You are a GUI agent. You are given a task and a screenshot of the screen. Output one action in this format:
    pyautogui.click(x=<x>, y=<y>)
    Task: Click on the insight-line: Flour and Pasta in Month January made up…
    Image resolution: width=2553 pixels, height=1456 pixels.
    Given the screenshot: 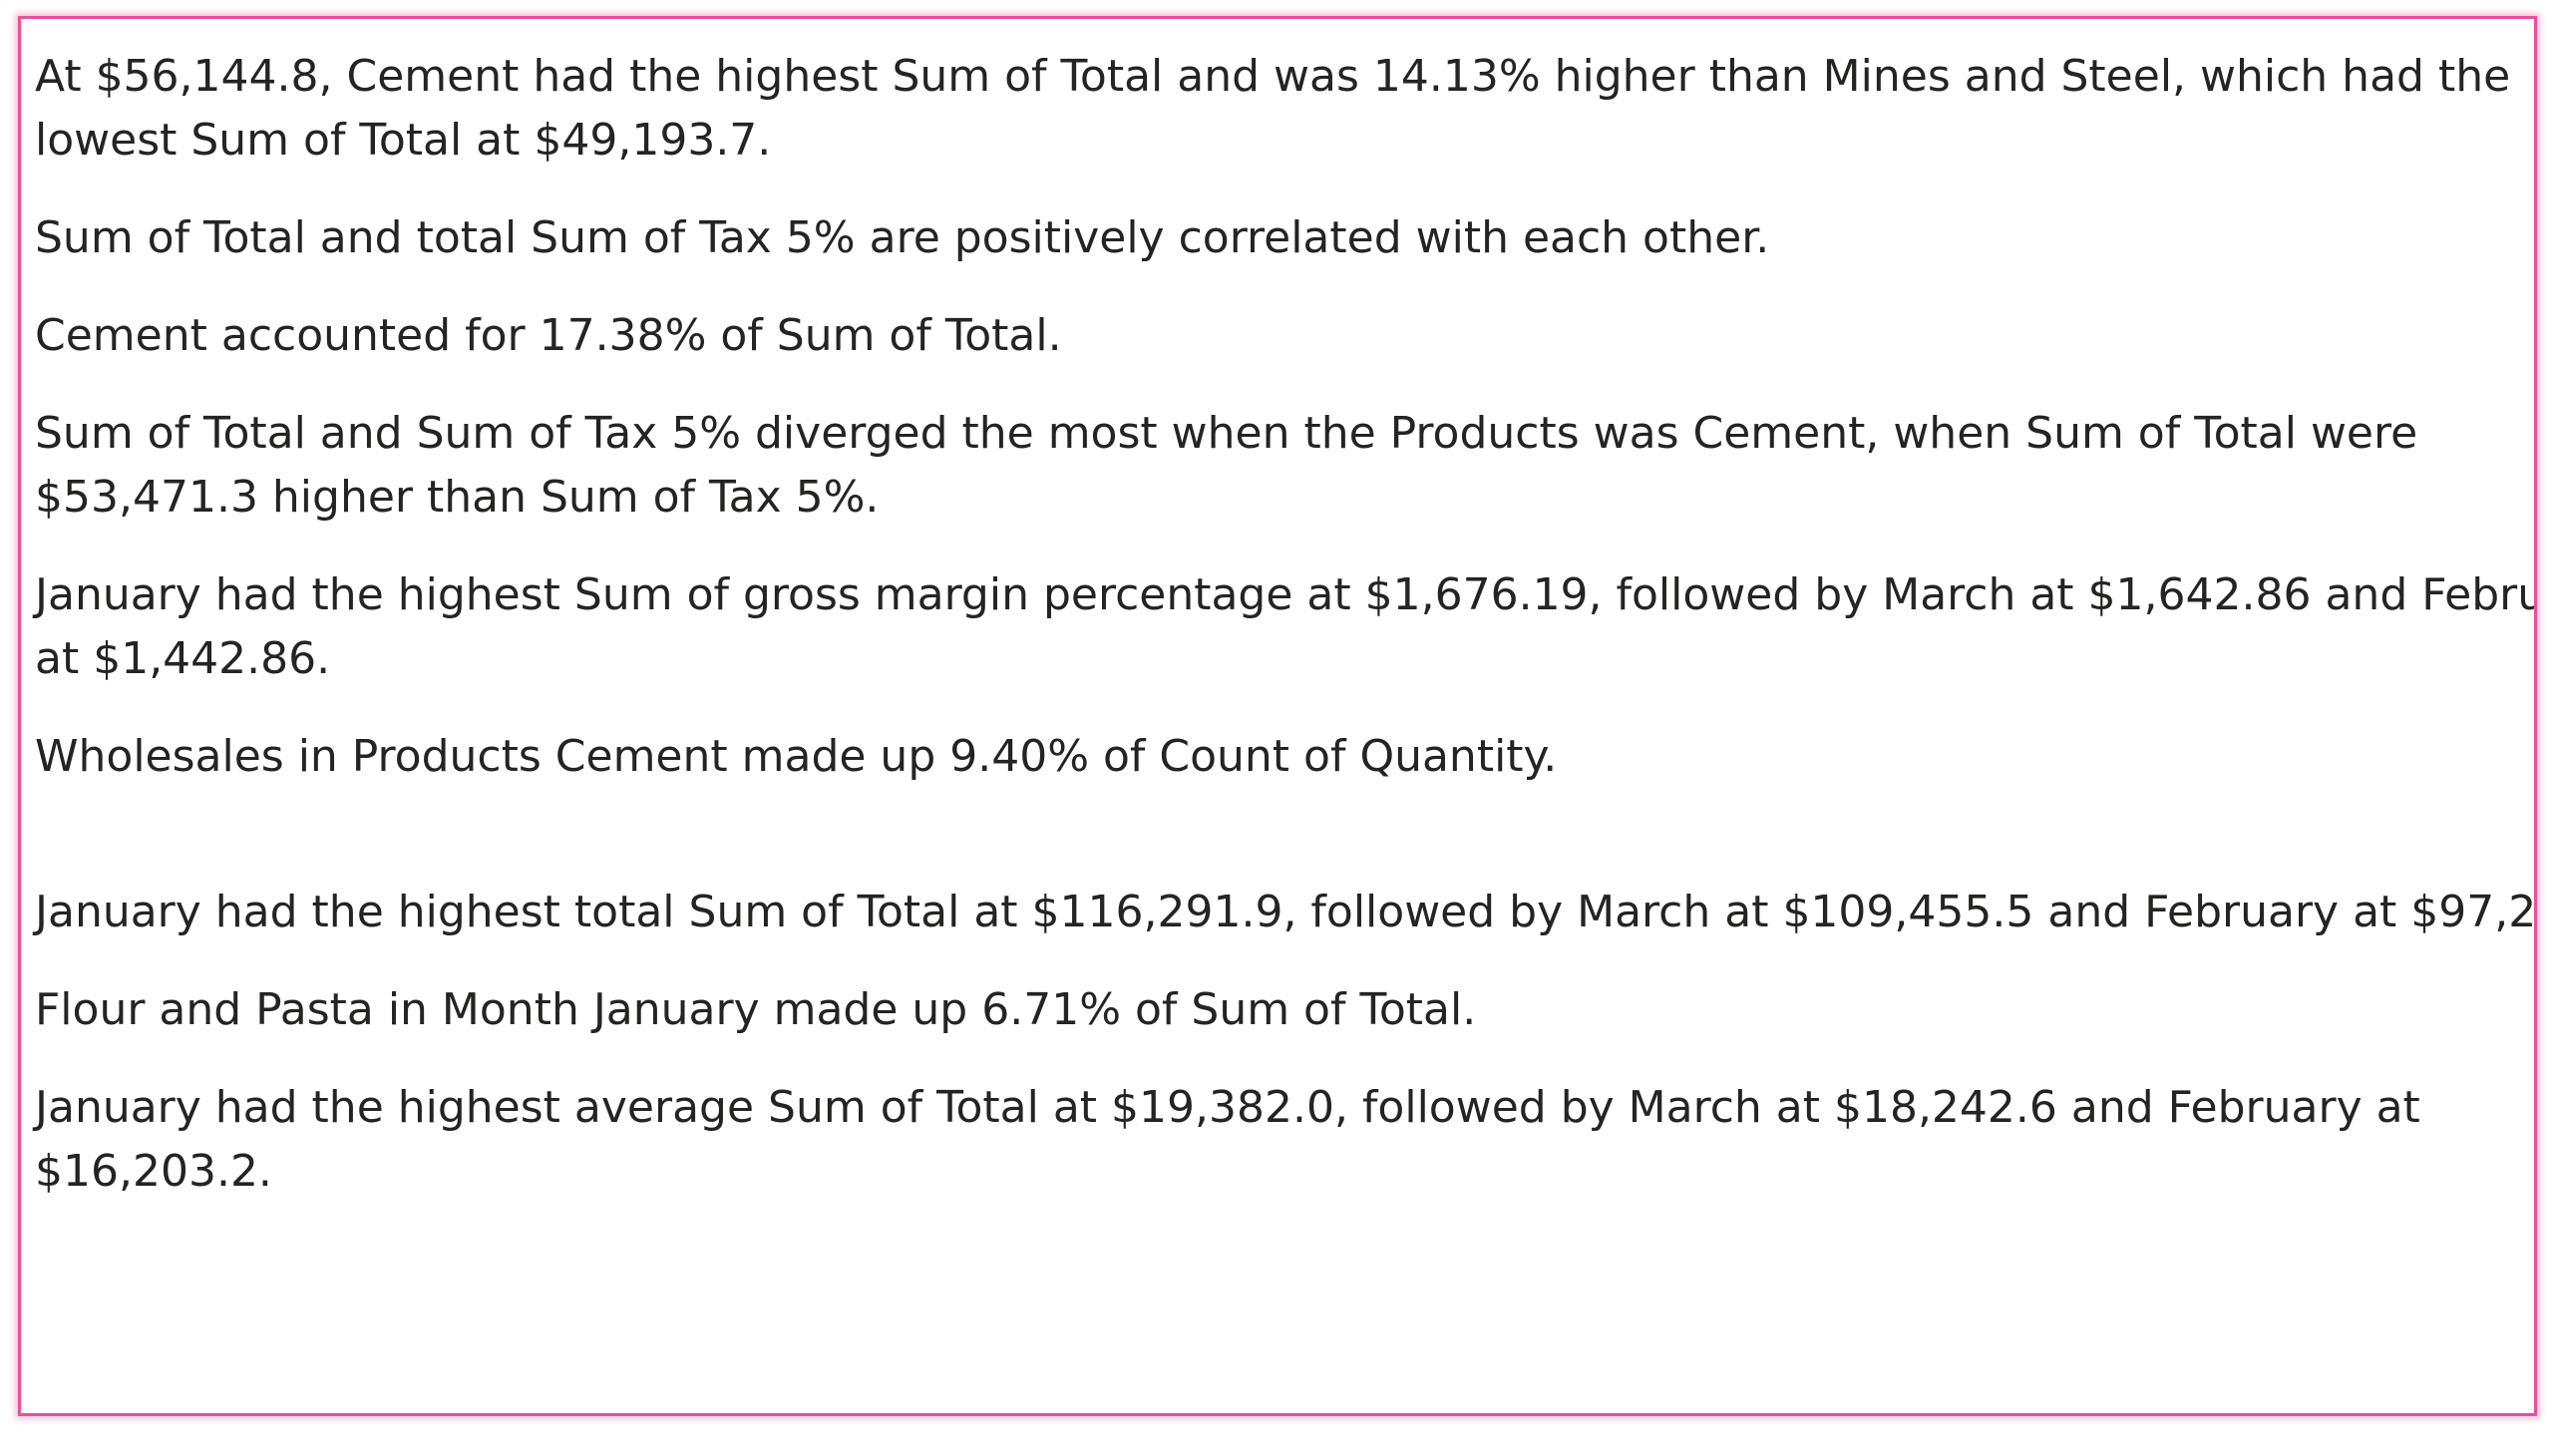 What is the action you would take?
    pyautogui.click(x=756, y=1009)
    